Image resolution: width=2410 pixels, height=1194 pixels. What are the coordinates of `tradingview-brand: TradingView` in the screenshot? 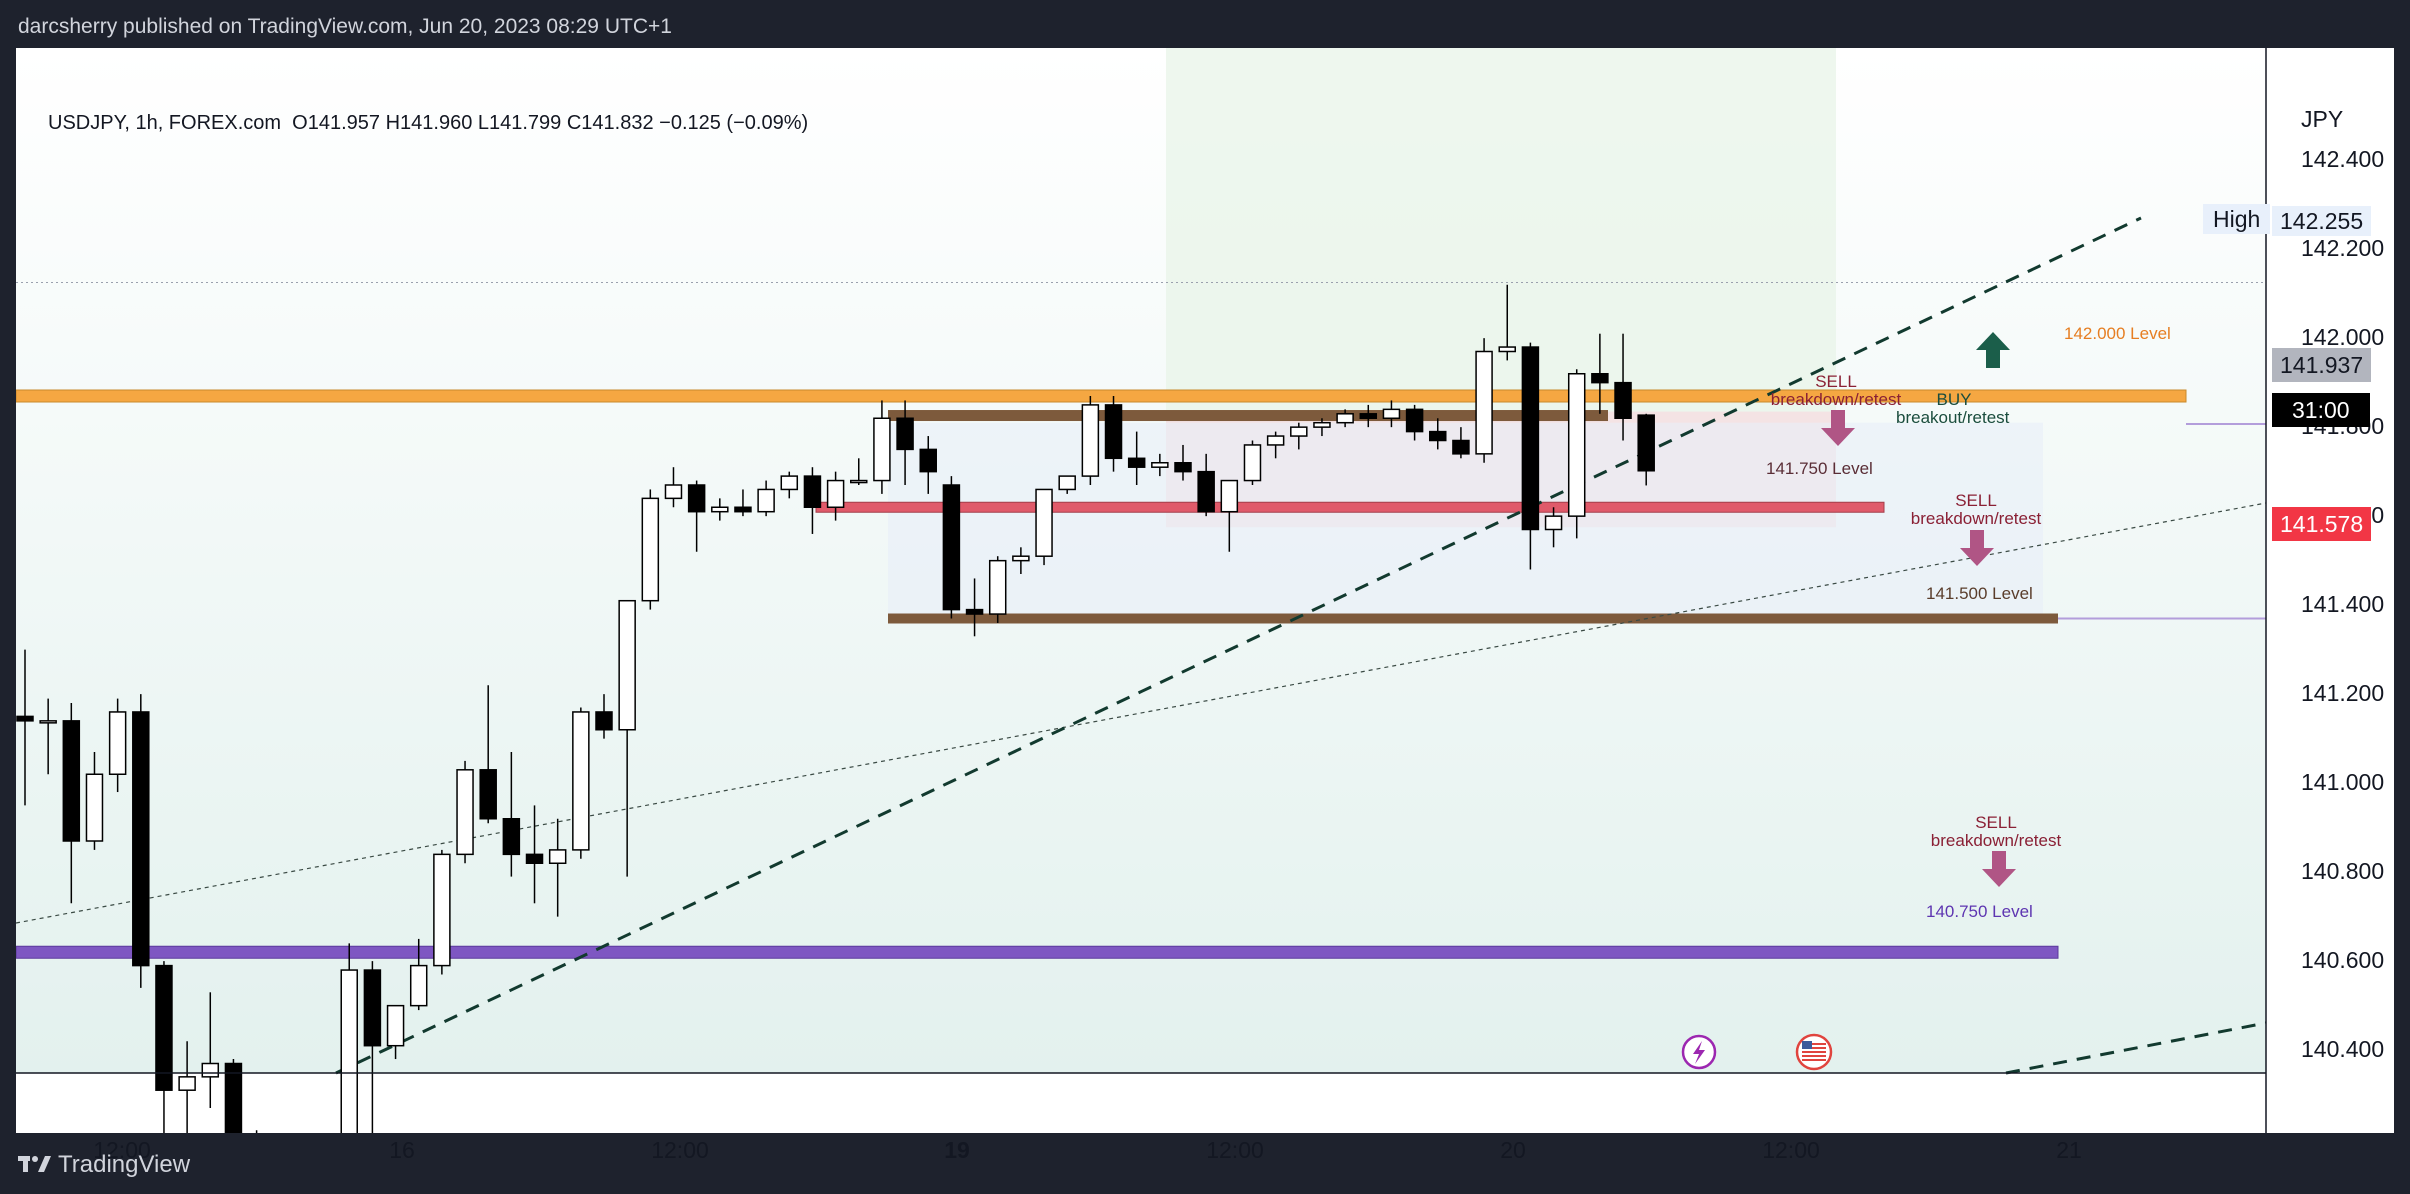 It's located at (124, 1164).